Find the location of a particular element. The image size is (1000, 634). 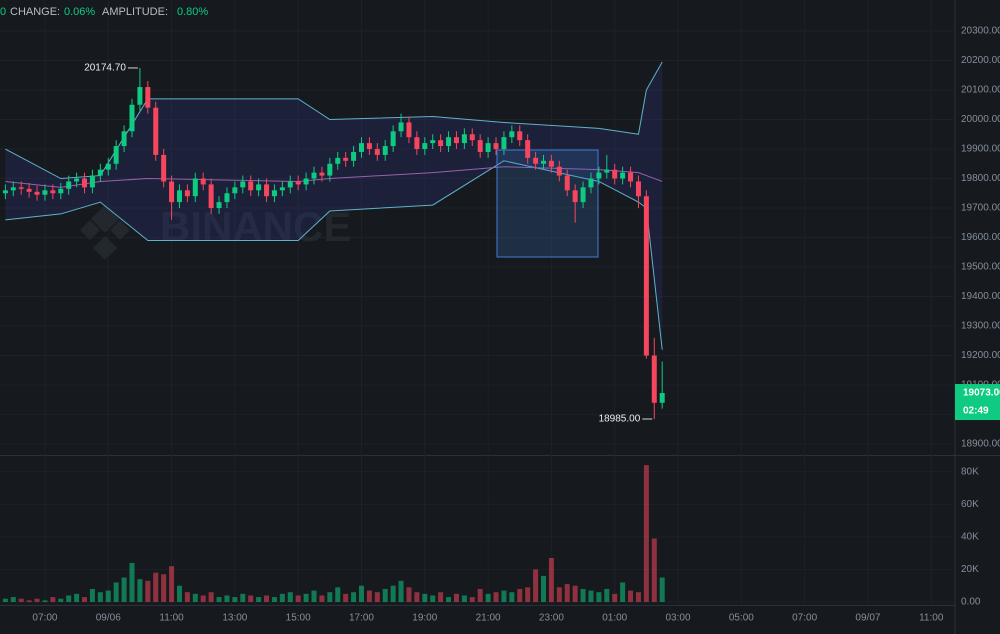

y-tick-label: 0.00 is located at coordinates (971, 602).